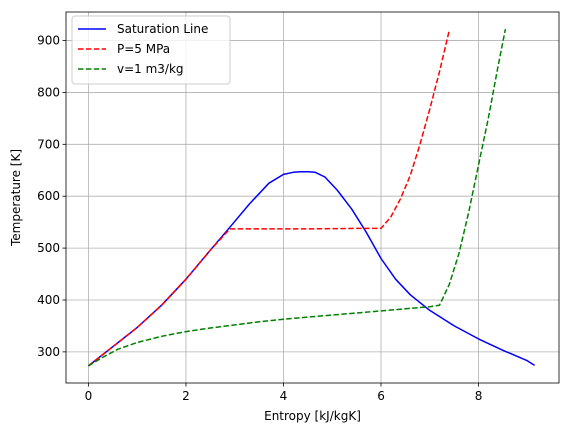 The width and height of the screenshot is (571, 436). What do you see at coordinates (48, 248) in the screenshot?
I see `y-tick-label: 500` at bounding box center [48, 248].